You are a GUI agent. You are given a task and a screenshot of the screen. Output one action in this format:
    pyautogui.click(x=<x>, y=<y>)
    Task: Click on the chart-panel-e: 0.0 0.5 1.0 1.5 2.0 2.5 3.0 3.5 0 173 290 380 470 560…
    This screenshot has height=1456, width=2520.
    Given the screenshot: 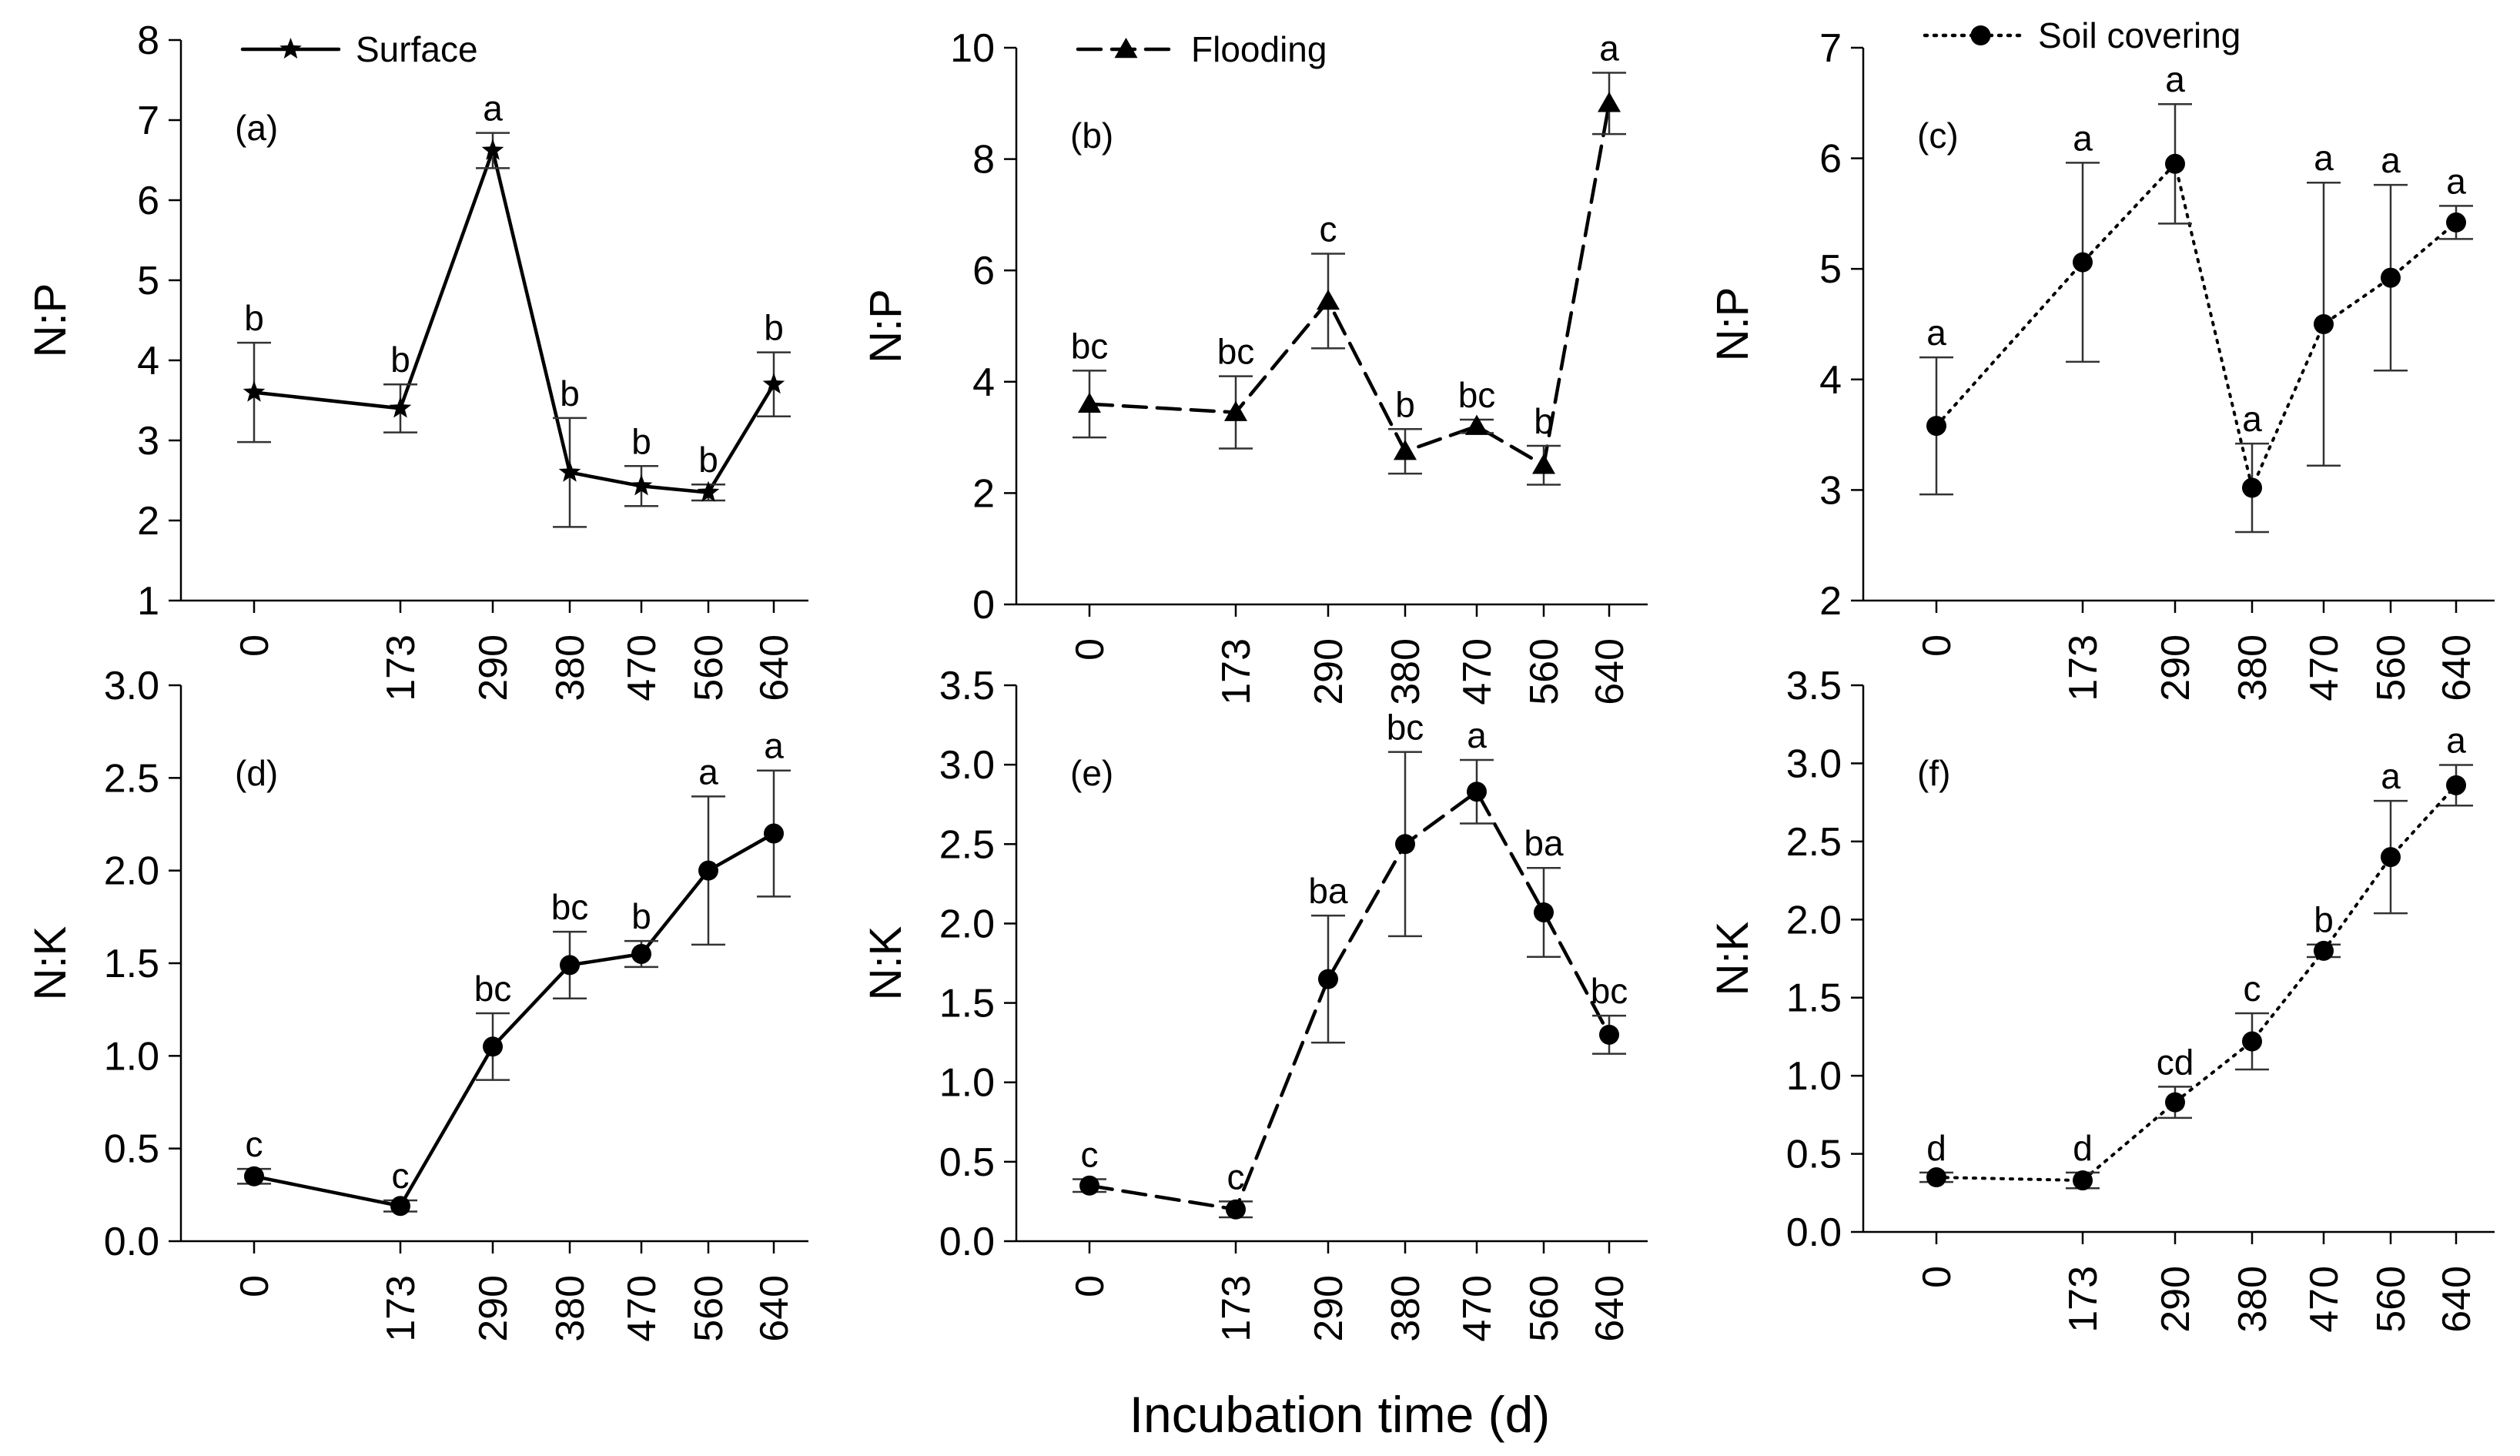 What is the action you would take?
    pyautogui.click(x=1254, y=1003)
    